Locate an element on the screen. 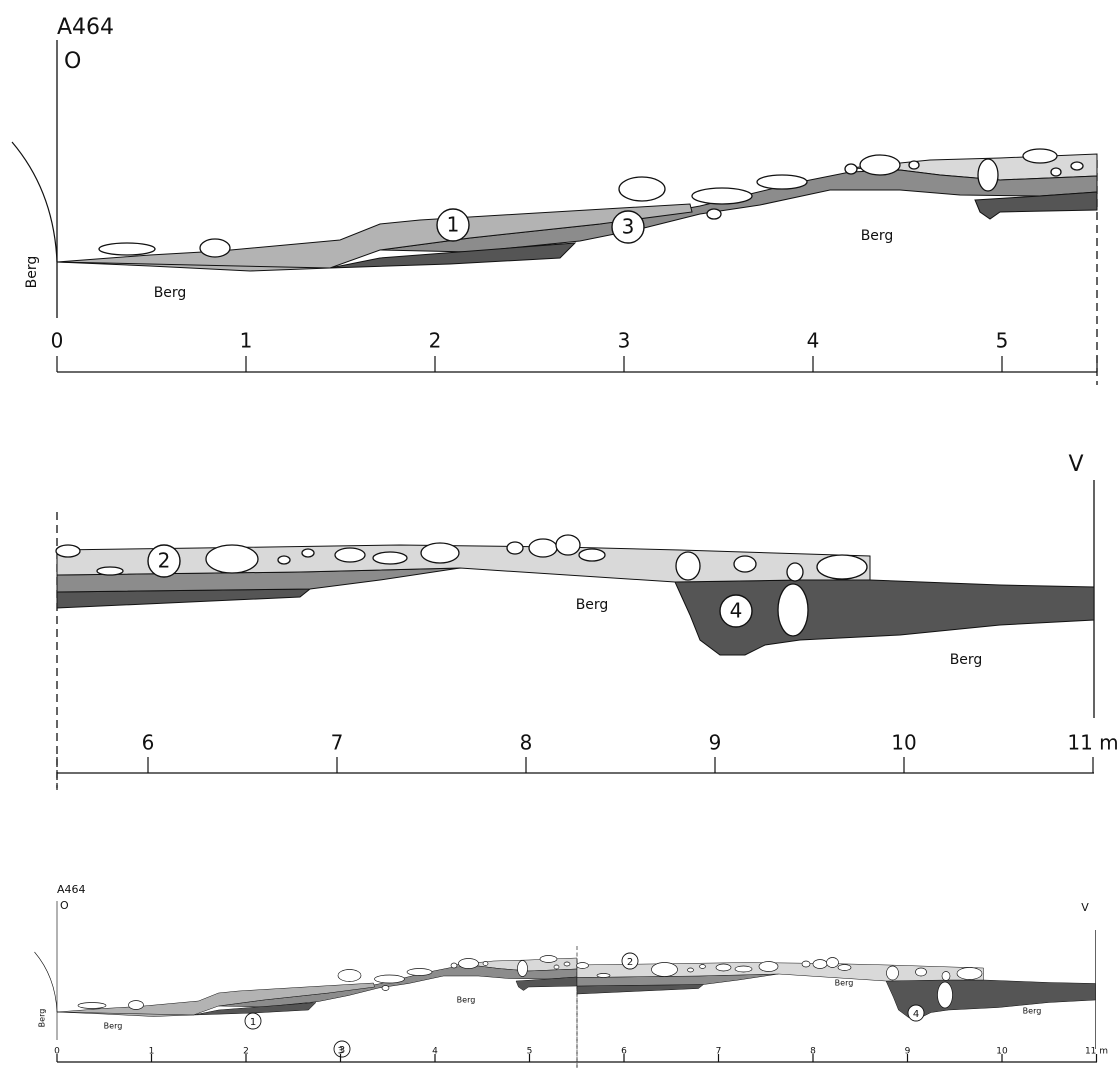 This screenshot has width=1120, height=1068. overview-west: O is located at coordinates (64, 905).